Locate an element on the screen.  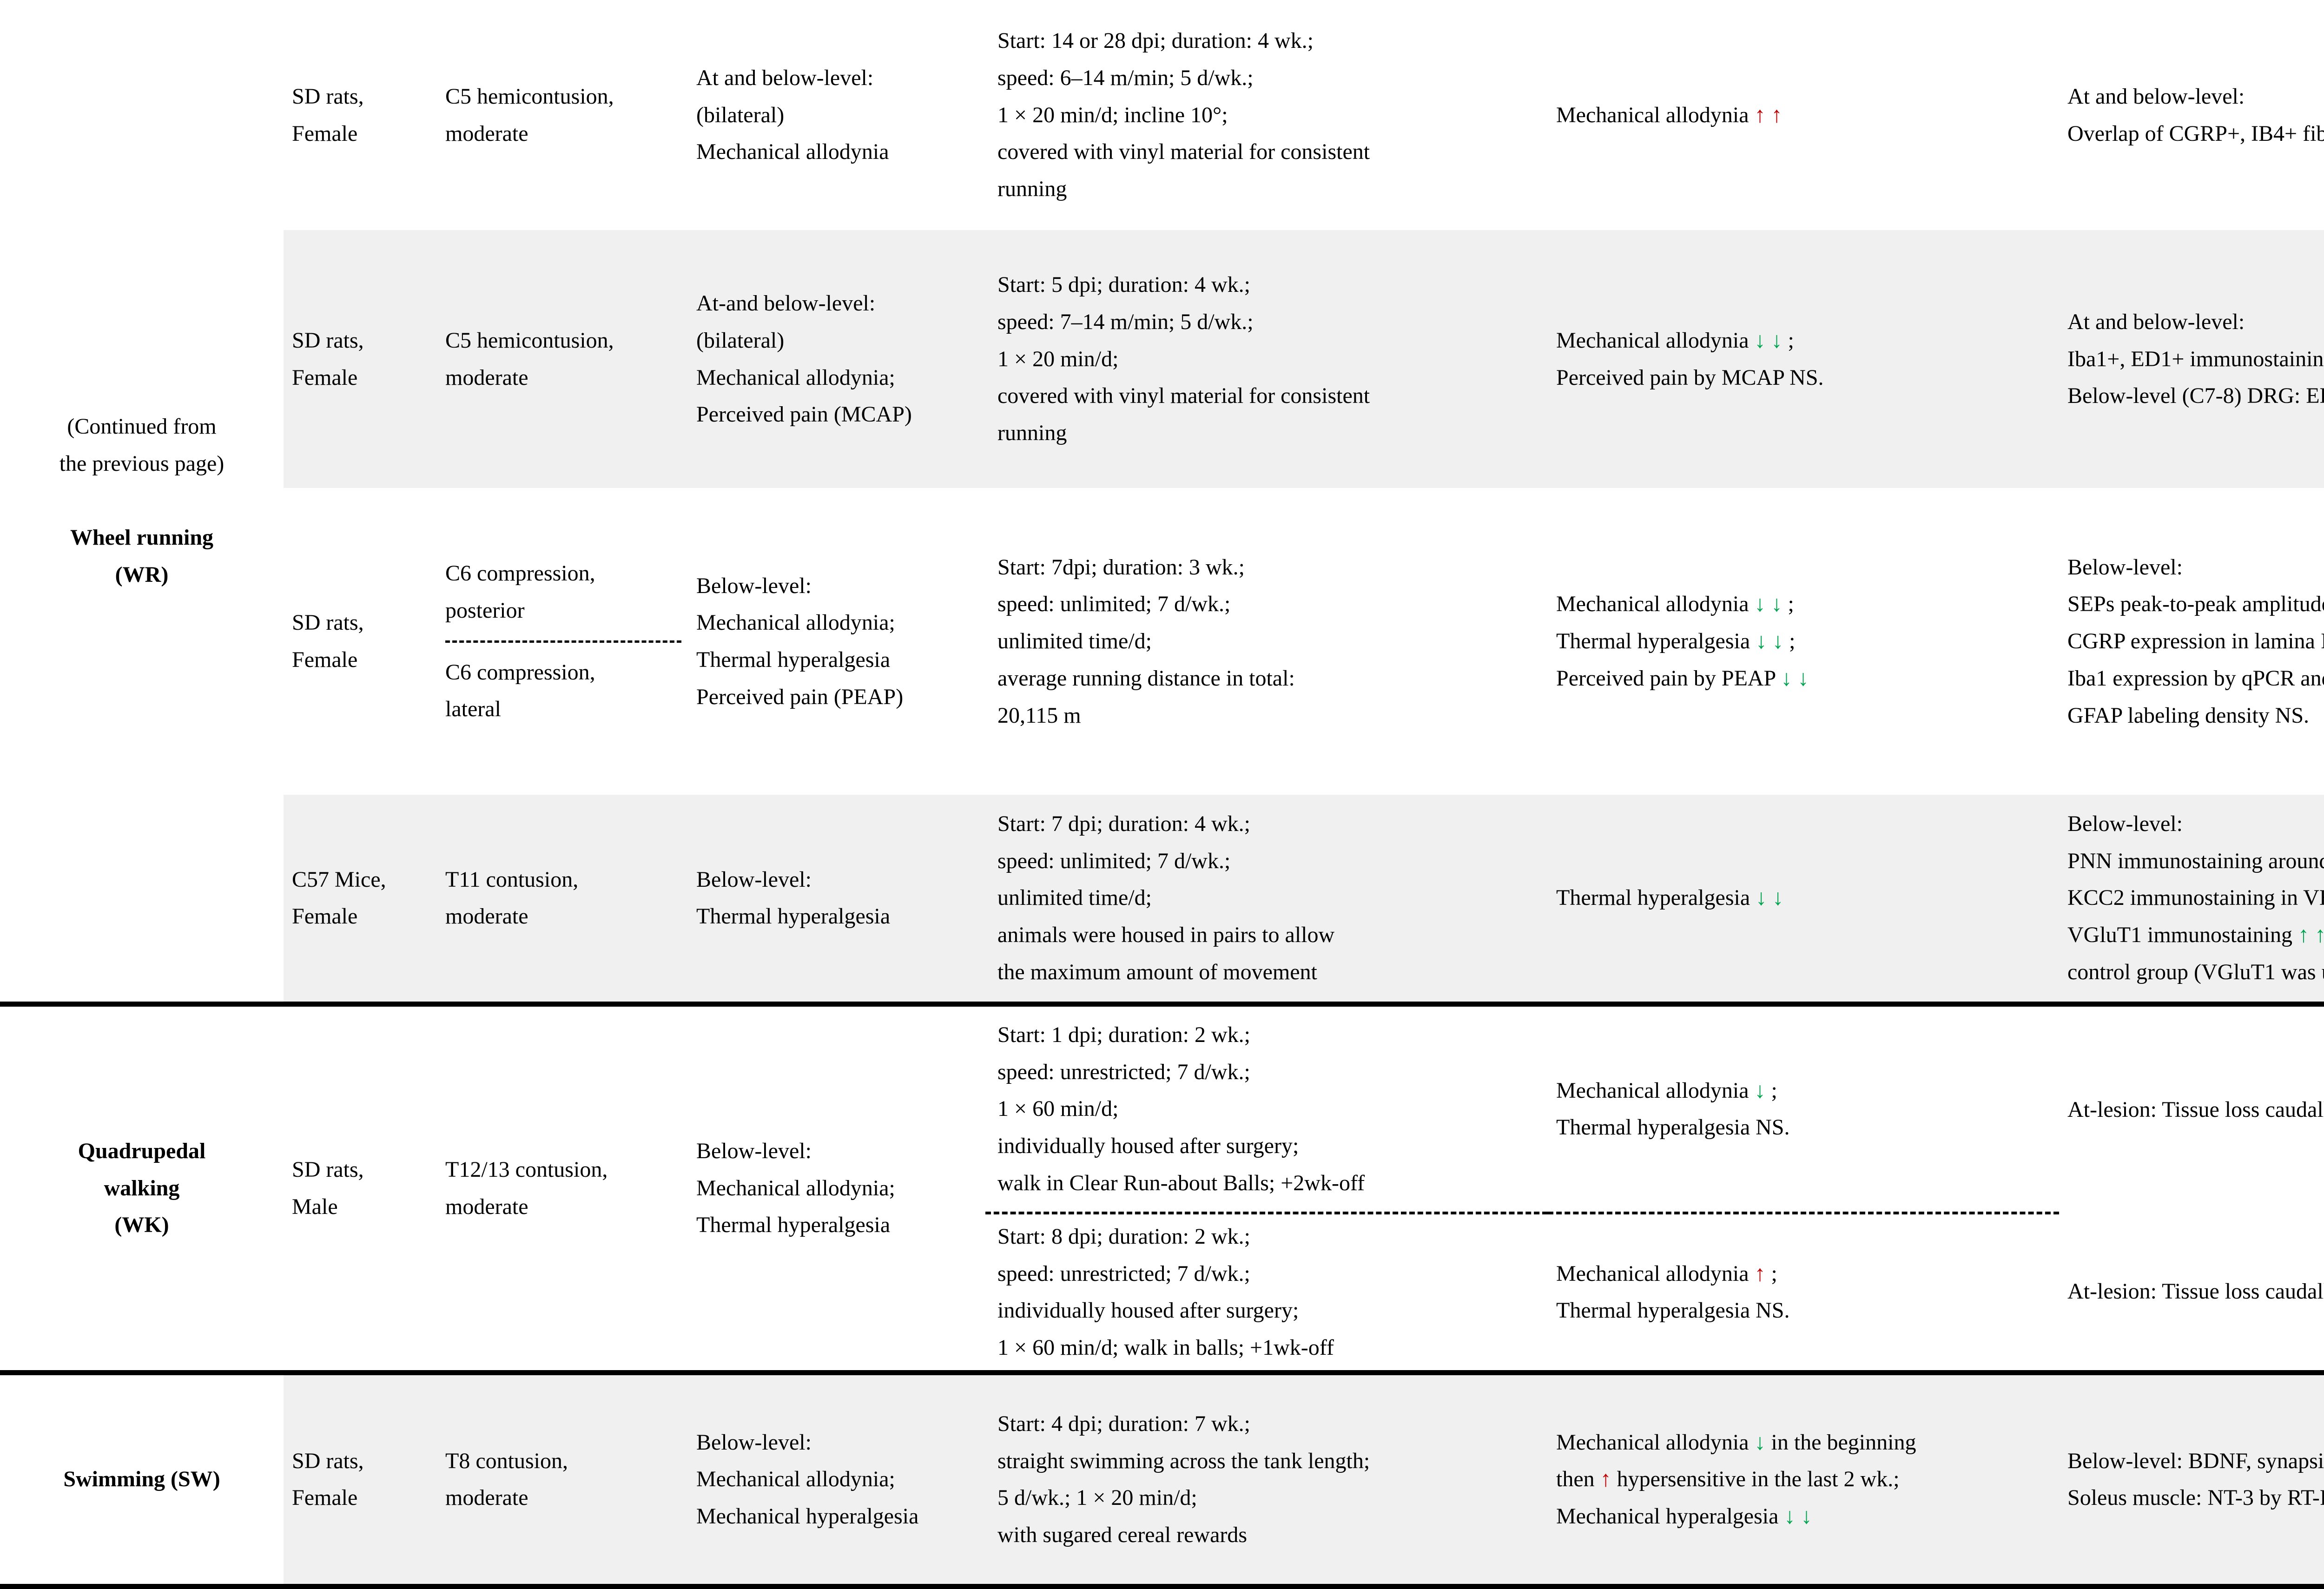
cell-section-quadrupedal: Quadrupedal walking (WK) is located at coordinates (142, 1189).